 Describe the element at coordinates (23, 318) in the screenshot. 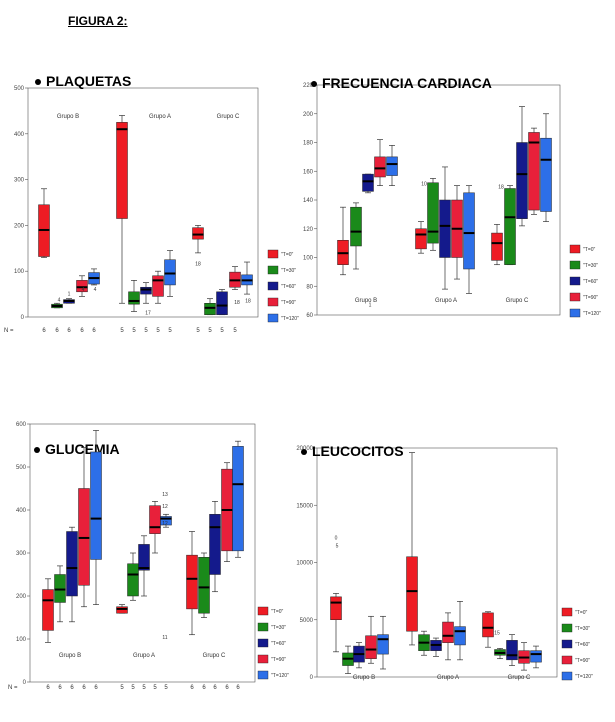

I see `y-tick-label: 0` at that location.